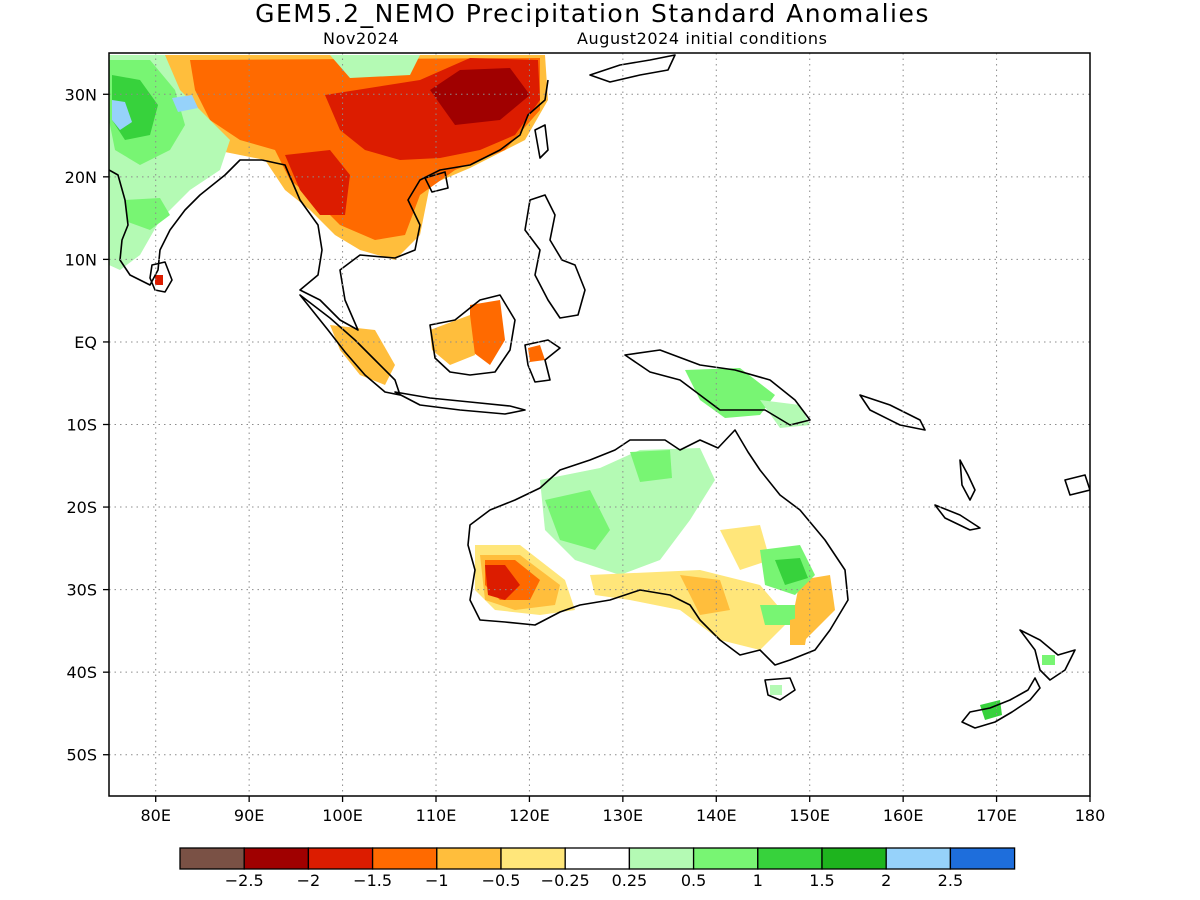 The image size is (1200, 900). What do you see at coordinates (758, 880) in the screenshot?
I see `colorbar-label: 1` at bounding box center [758, 880].